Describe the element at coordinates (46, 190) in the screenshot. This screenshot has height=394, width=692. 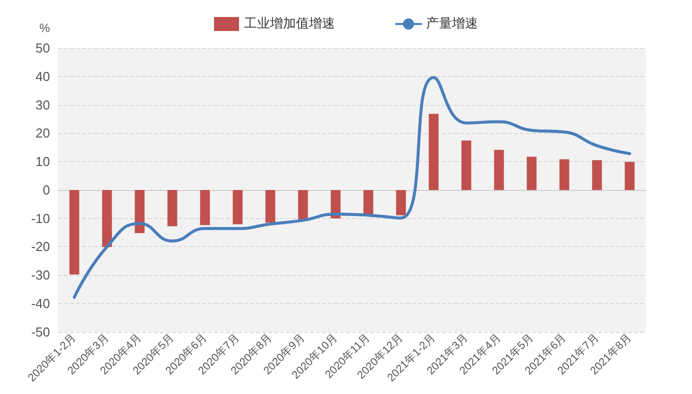
I see `y-tick-label: 0` at that location.